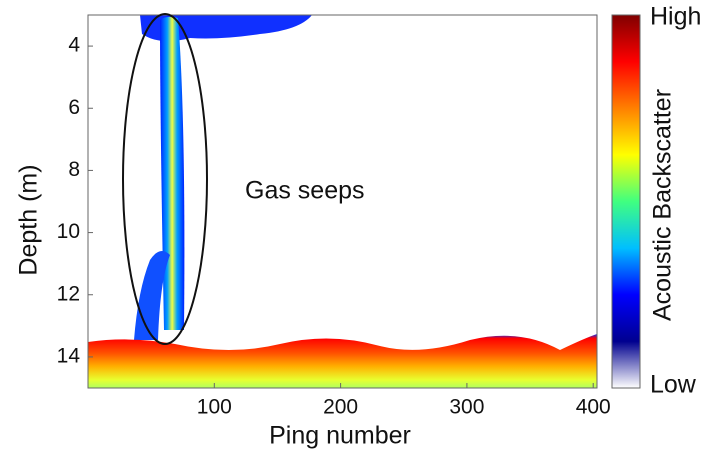 The width and height of the screenshot is (724, 452). What do you see at coordinates (663, 205) in the screenshot?
I see `colorbar-label: Acoustic Backscatter` at bounding box center [663, 205].